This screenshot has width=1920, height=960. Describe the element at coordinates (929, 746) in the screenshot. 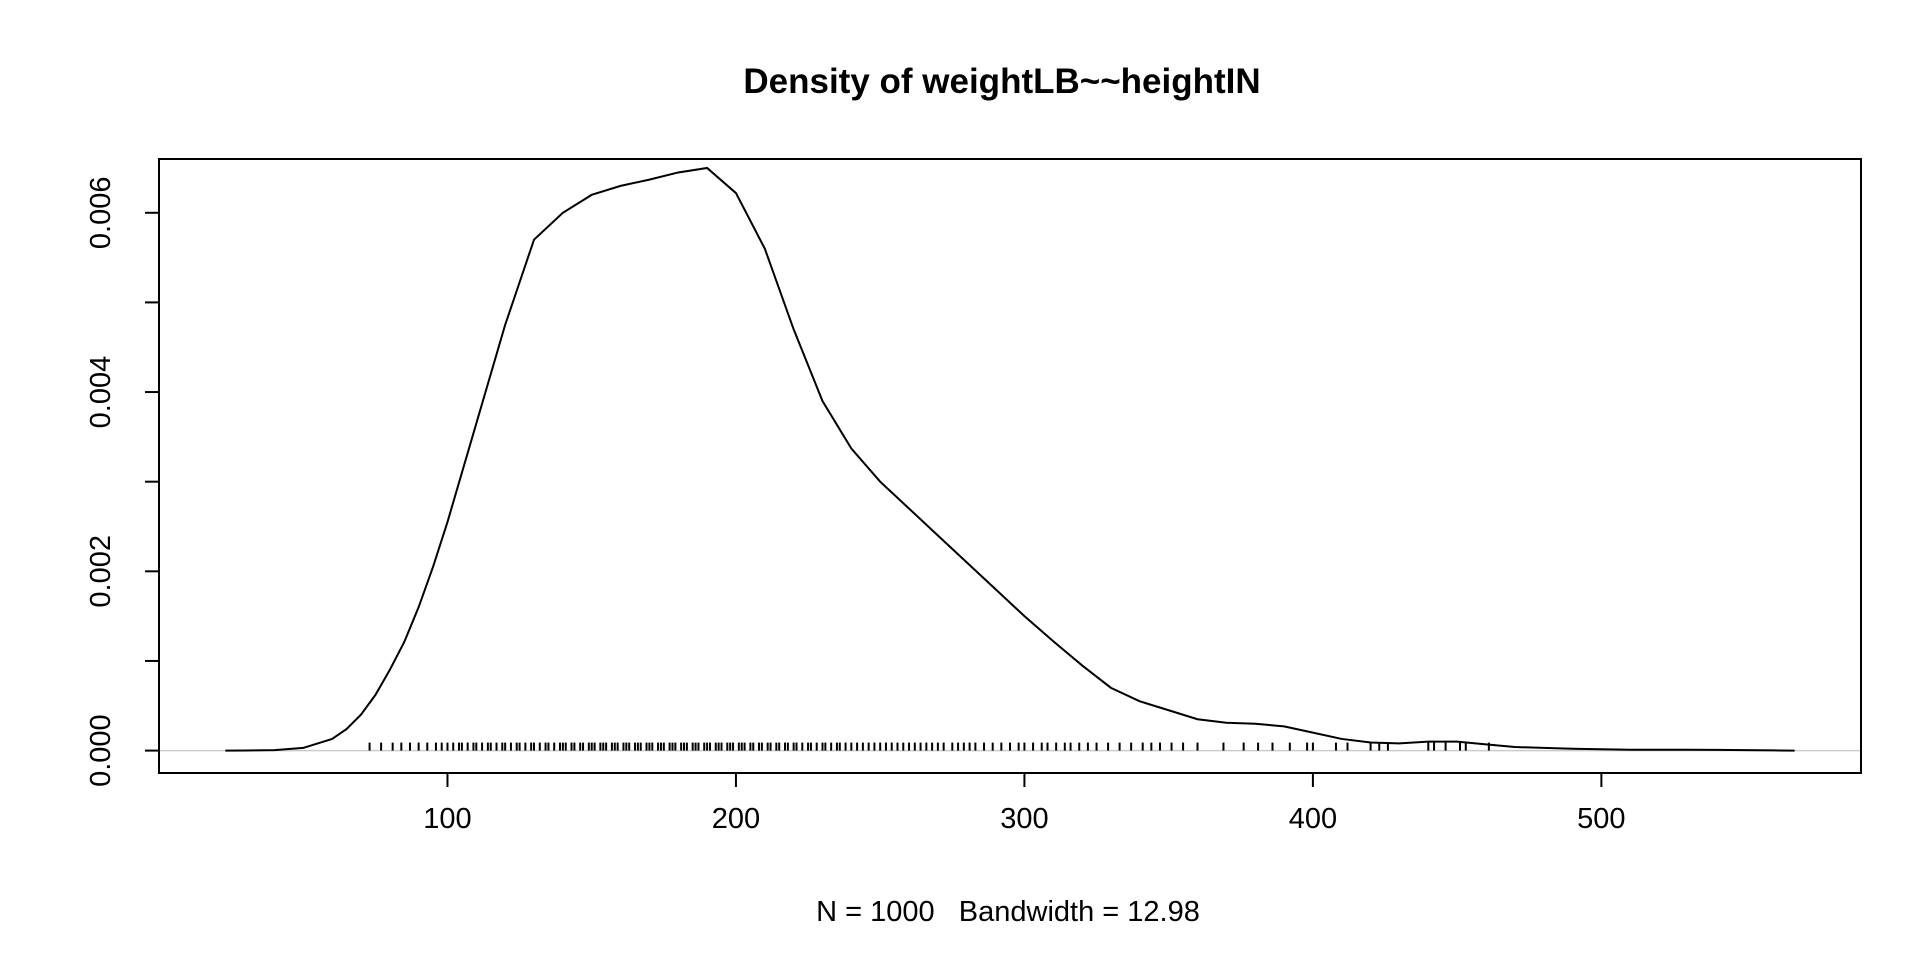

I see `rug-marks` at that location.